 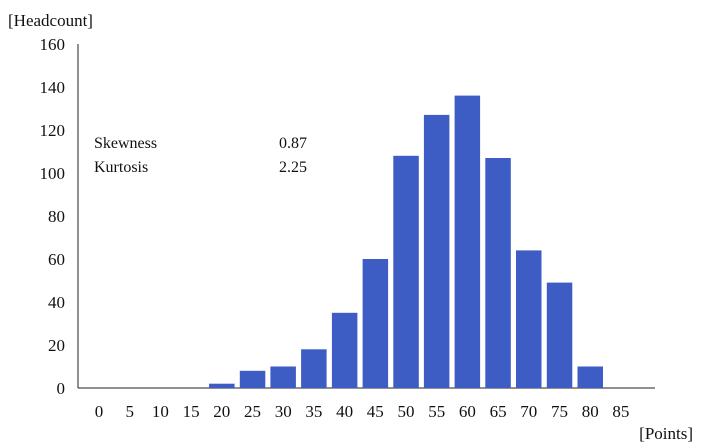 I want to click on x-tick-label: 45, so click(x=375, y=411).